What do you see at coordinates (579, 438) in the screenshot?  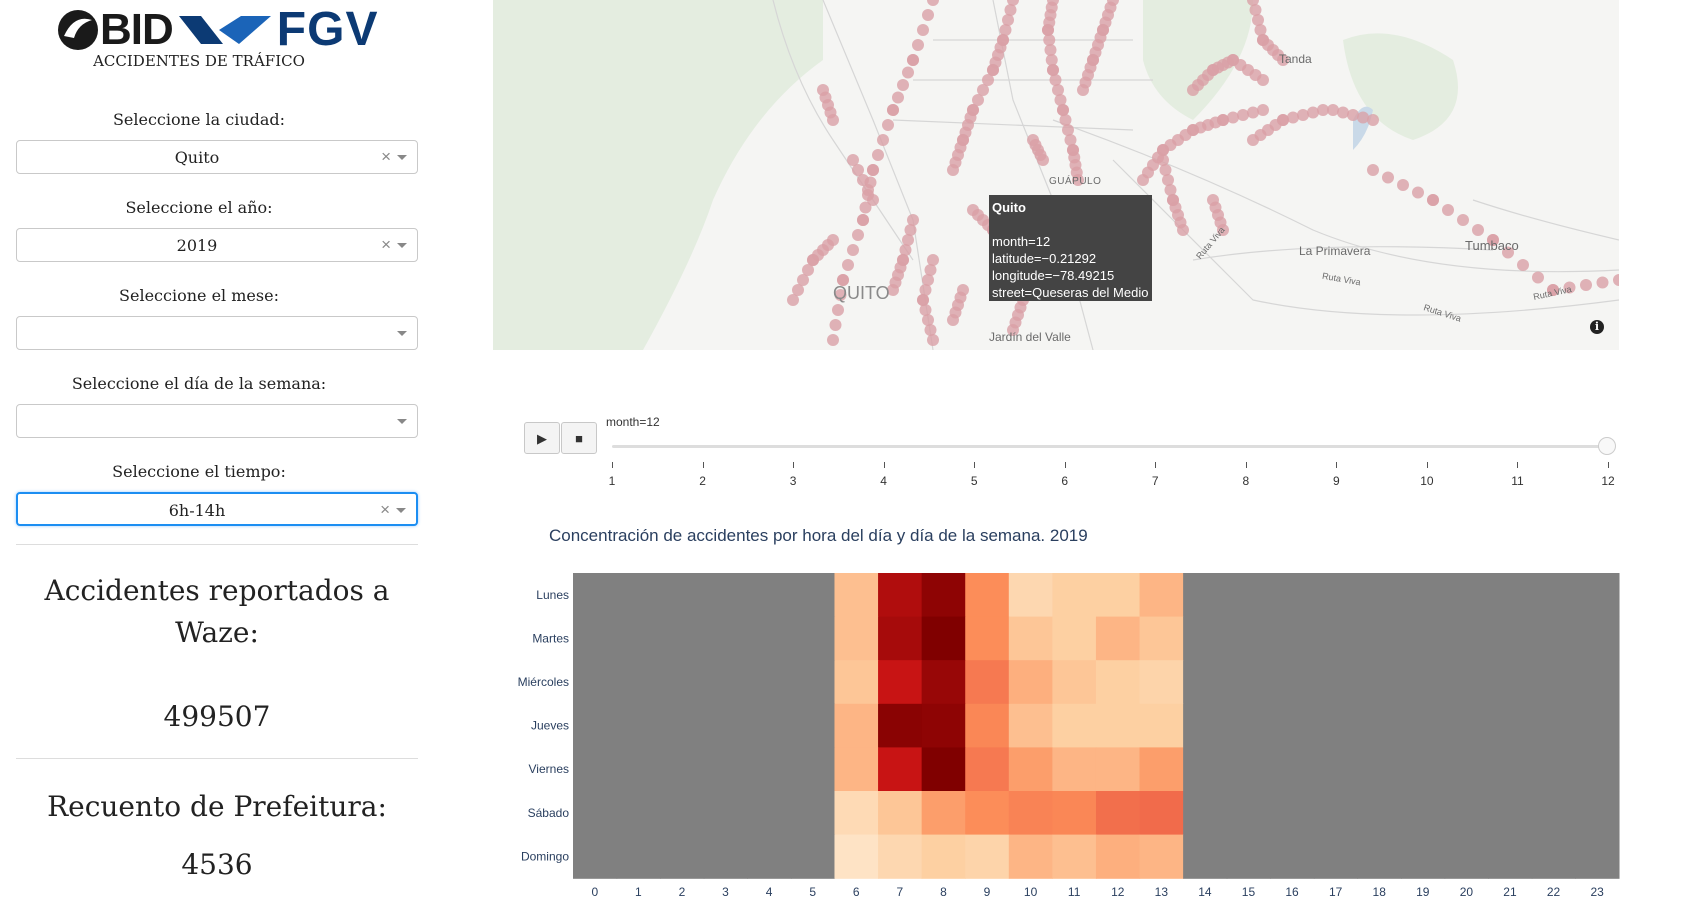 I see `stop-button: ■` at bounding box center [579, 438].